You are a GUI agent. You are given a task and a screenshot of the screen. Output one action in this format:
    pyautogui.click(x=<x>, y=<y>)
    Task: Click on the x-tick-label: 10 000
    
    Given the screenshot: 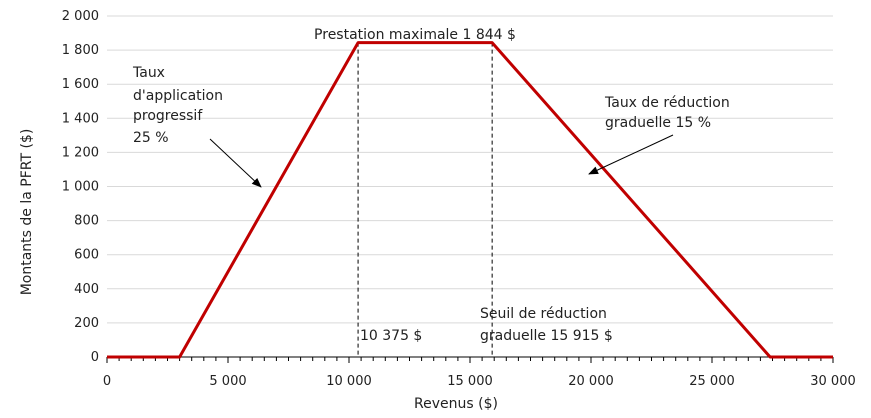 What is the action you would take?
    pyautogui.click(x=349, y=381)
    